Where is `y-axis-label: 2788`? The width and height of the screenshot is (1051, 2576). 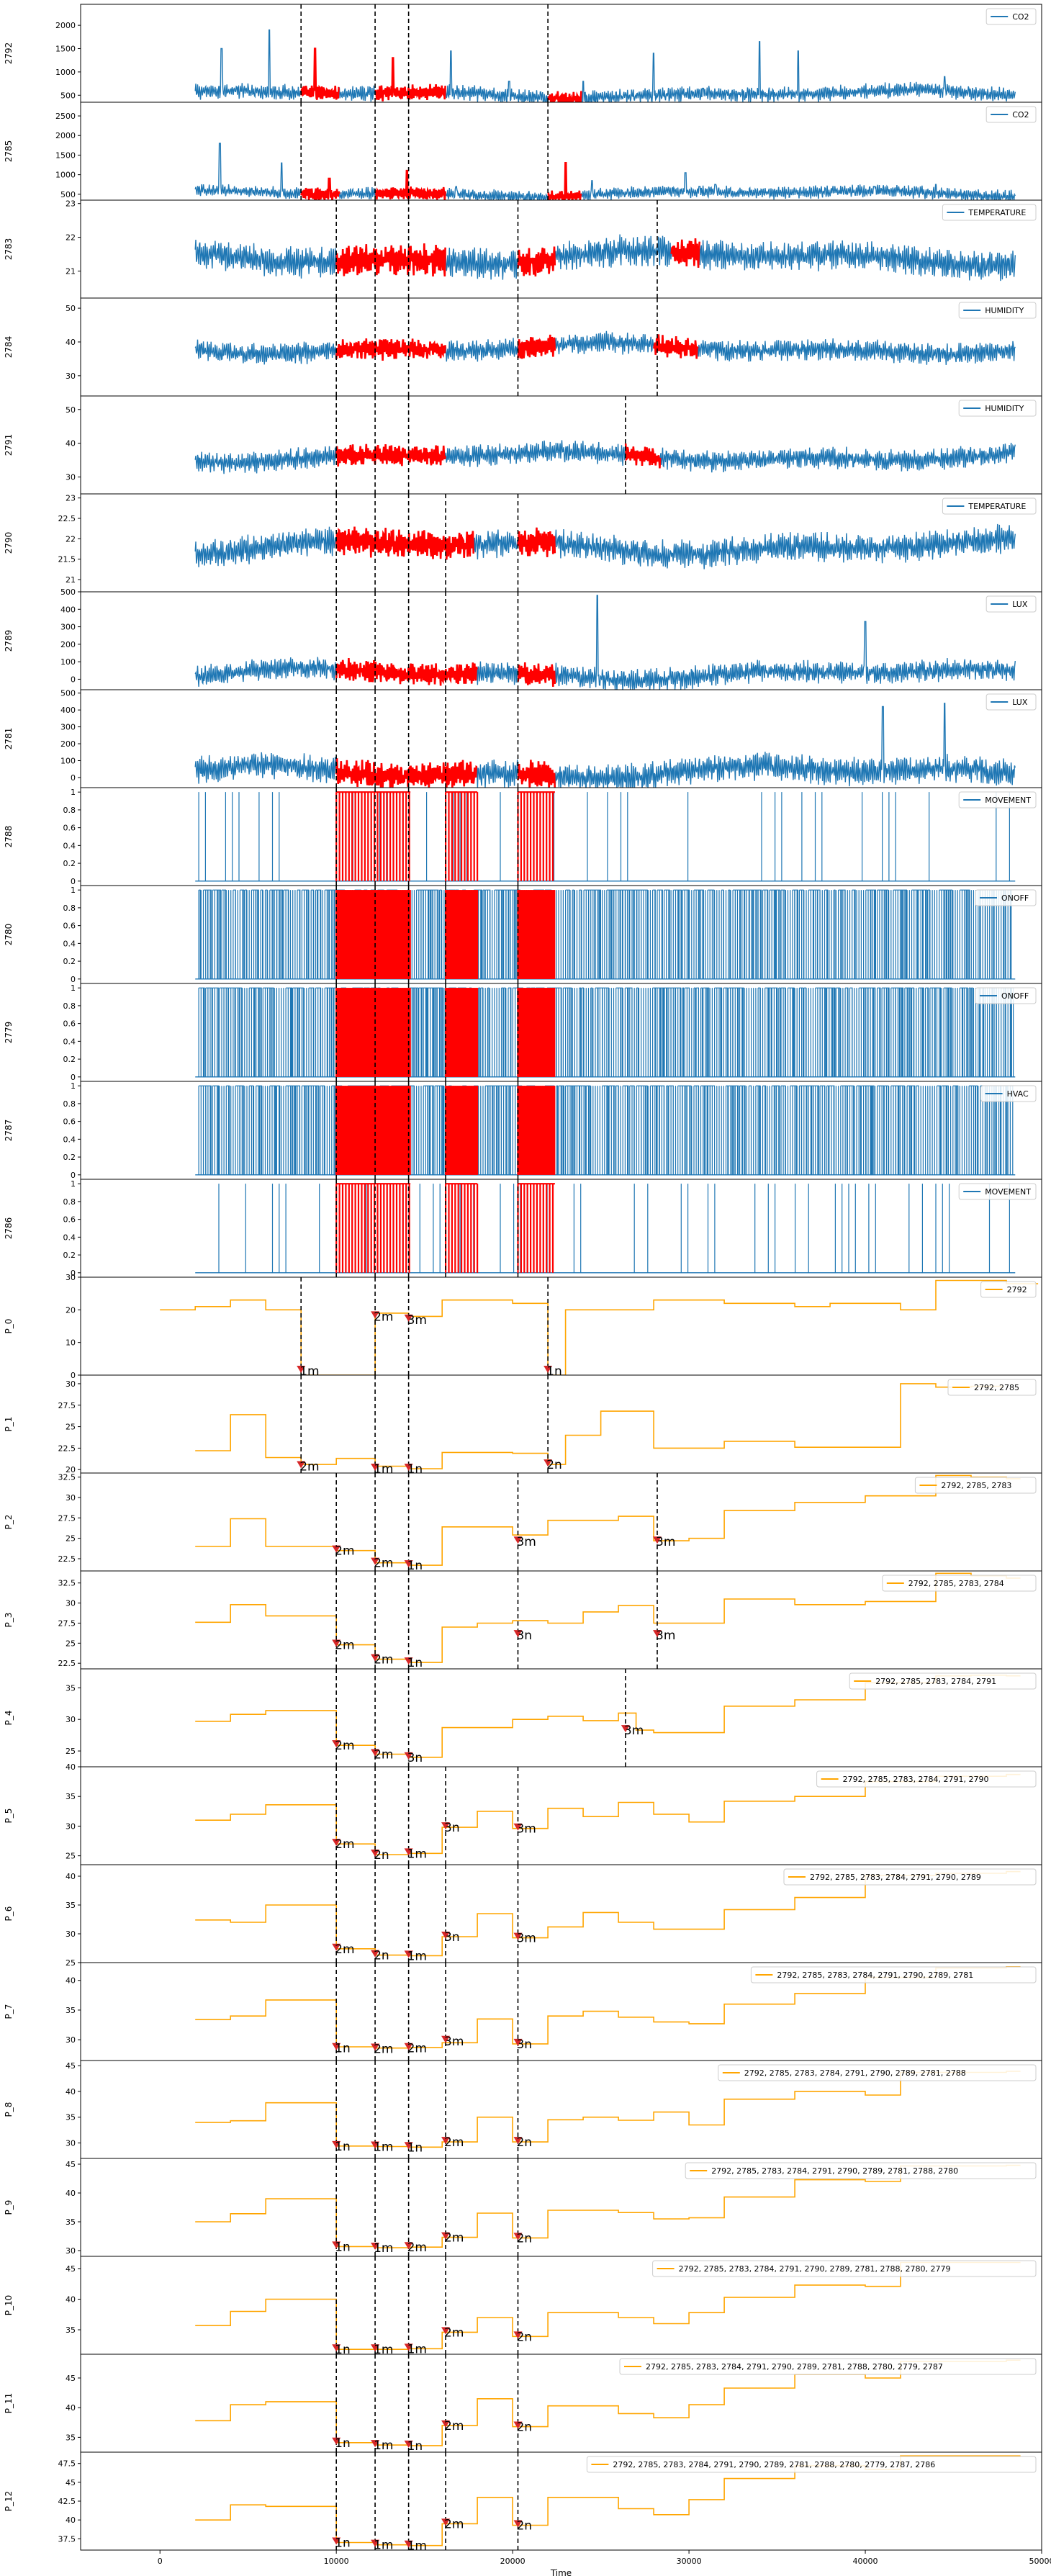 y-axis-label: 2788 is located at coordinates (9, 837).